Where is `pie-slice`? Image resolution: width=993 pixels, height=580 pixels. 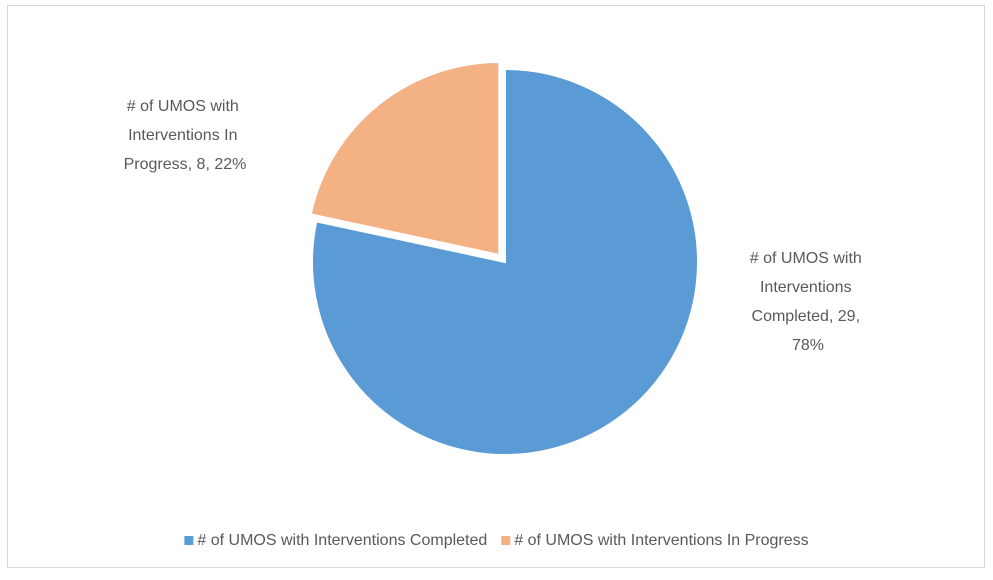 pie-slice is located at coordinates (405, 158).